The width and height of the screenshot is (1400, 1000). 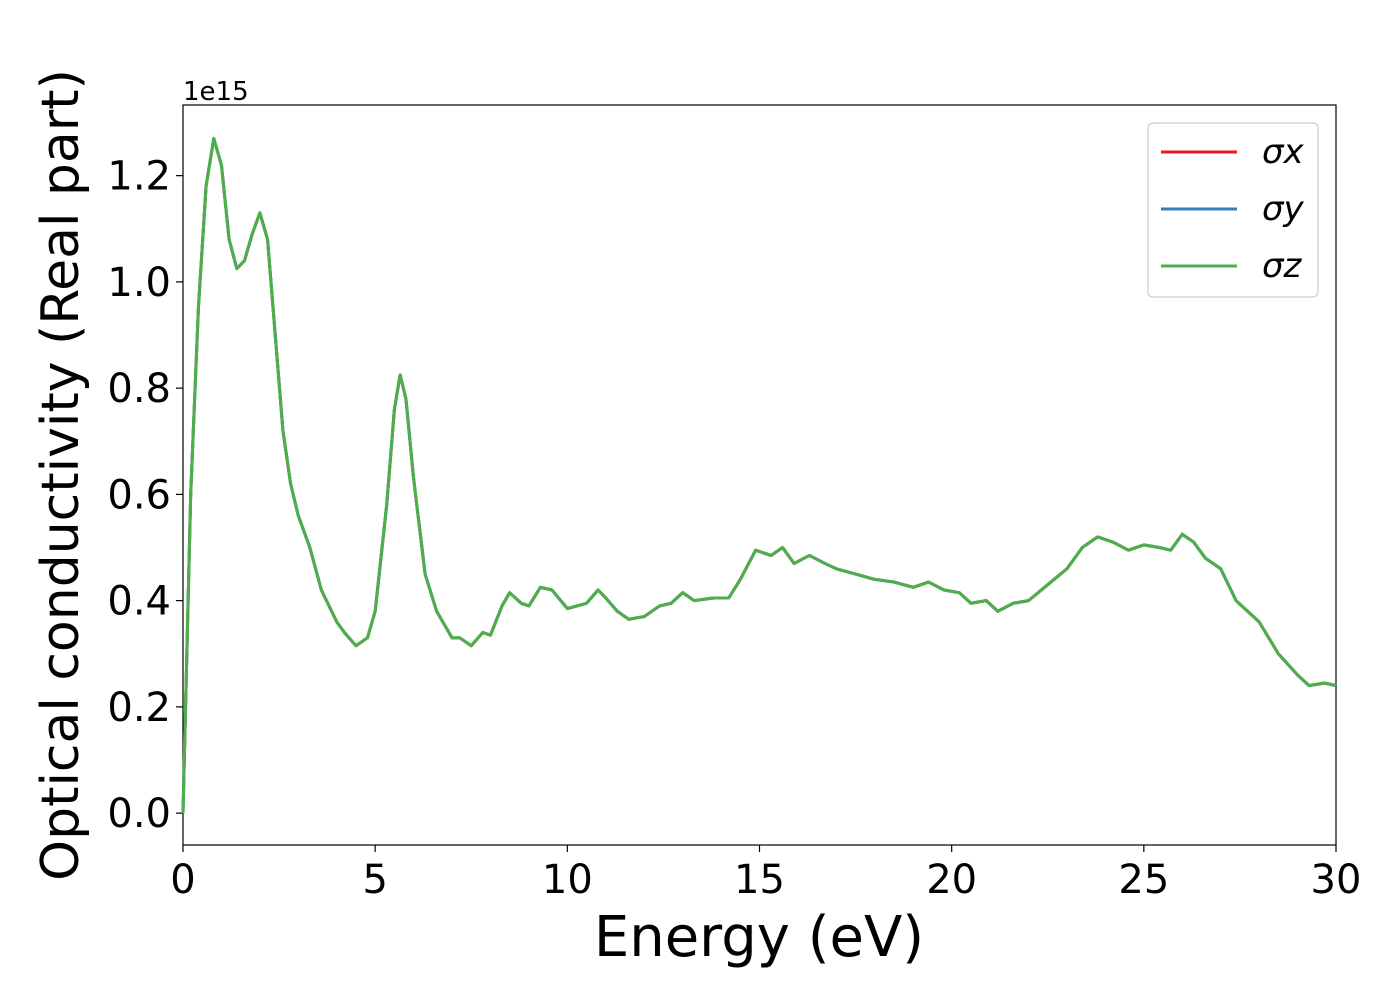 I want to click on y-axis-label: Optical conductivity (Real part), so click(x=61, y=475).